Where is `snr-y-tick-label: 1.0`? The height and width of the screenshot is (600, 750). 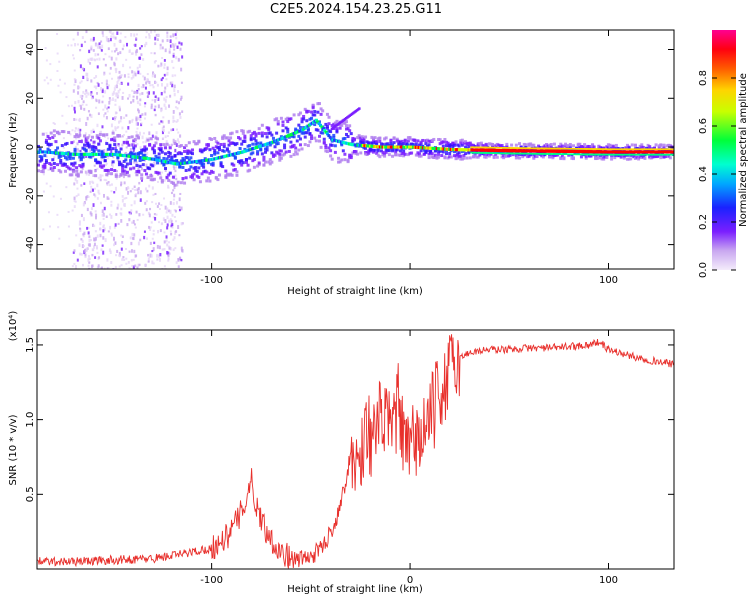
snr-y-tick-label: 1.0 is located at coordinates (30, 420).